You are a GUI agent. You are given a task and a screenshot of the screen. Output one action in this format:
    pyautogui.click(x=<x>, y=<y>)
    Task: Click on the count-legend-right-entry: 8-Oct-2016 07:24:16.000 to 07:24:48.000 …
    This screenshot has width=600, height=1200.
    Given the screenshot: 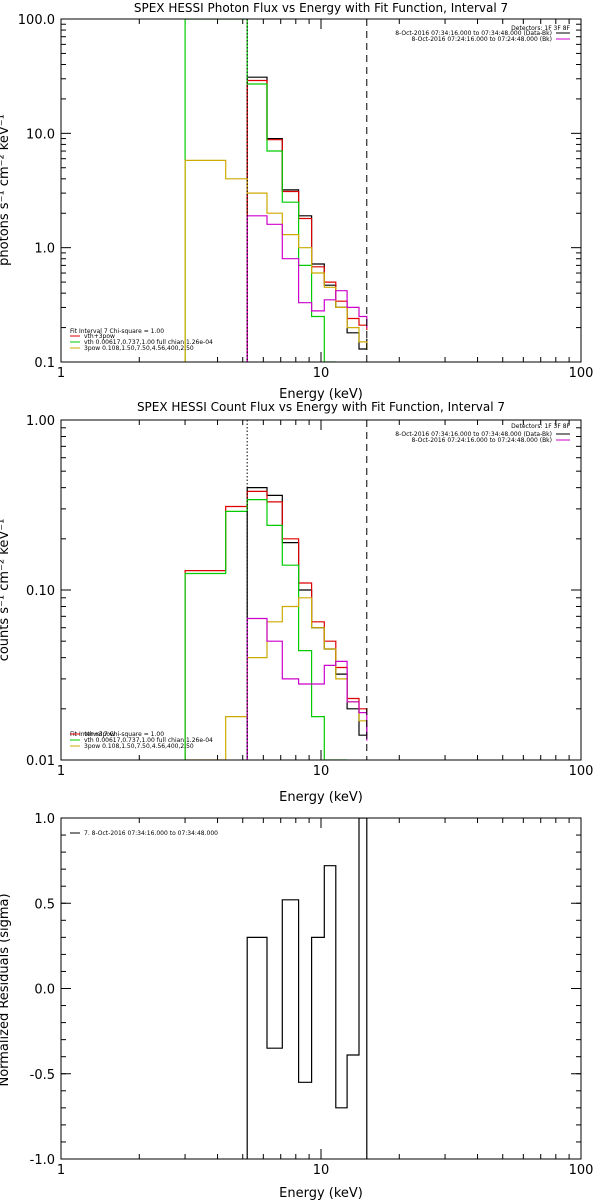 What is the action you would take?
    pyautogui.click(x=482, y=440)
    